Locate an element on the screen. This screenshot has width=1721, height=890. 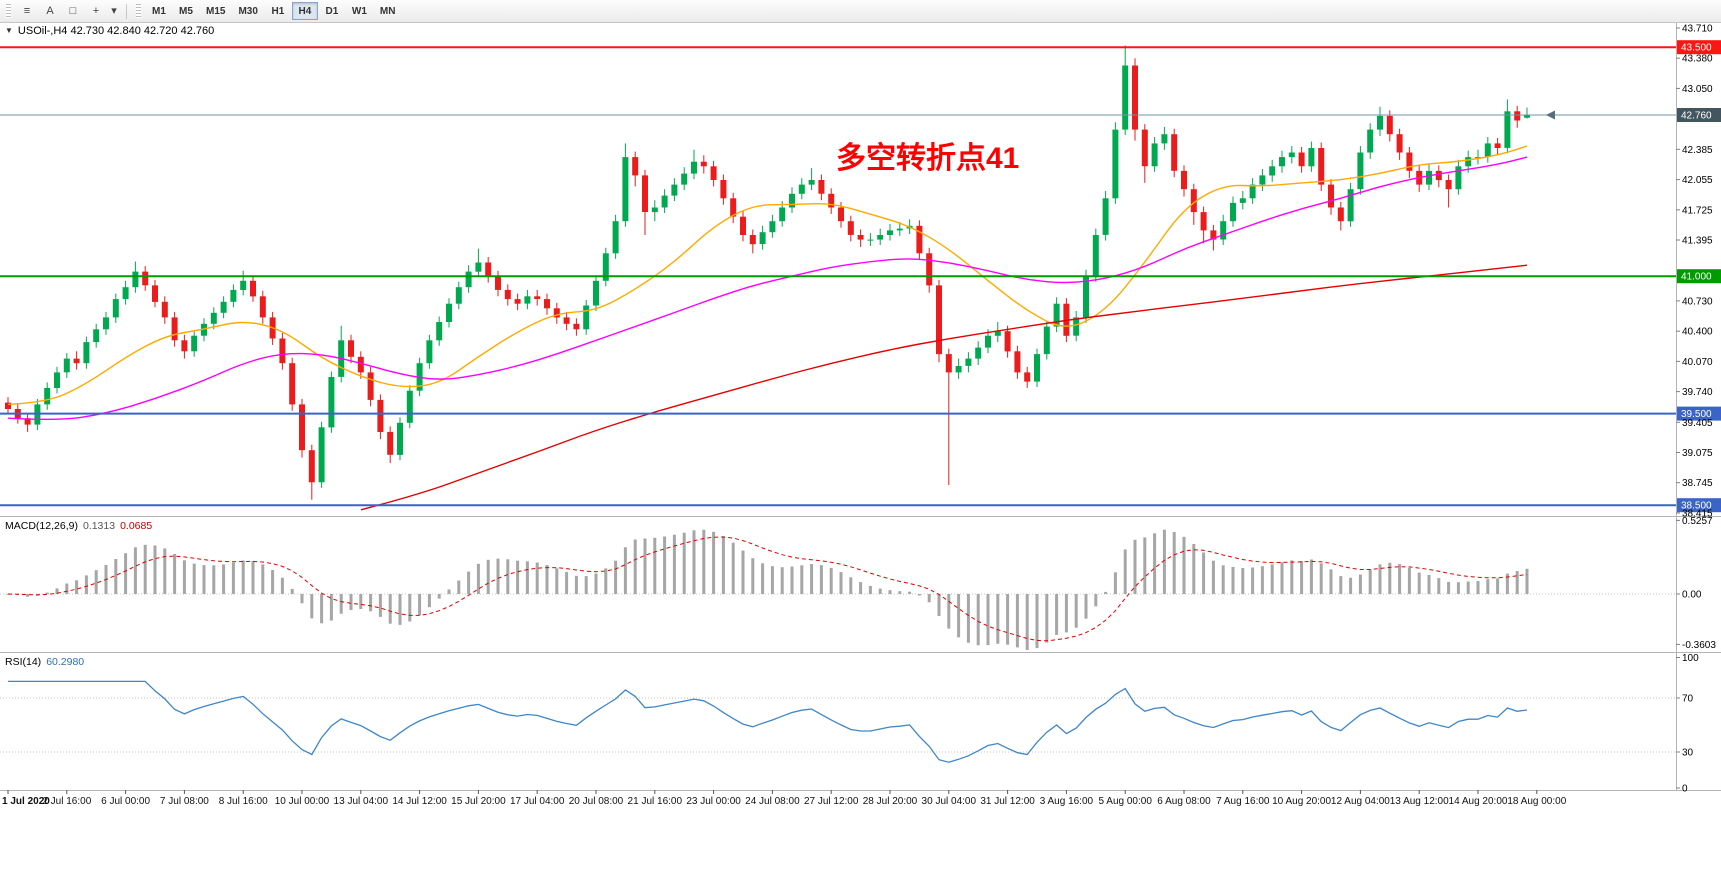
one-click-trading-expander-icon: ▼ is located at coordinates (9, 30).